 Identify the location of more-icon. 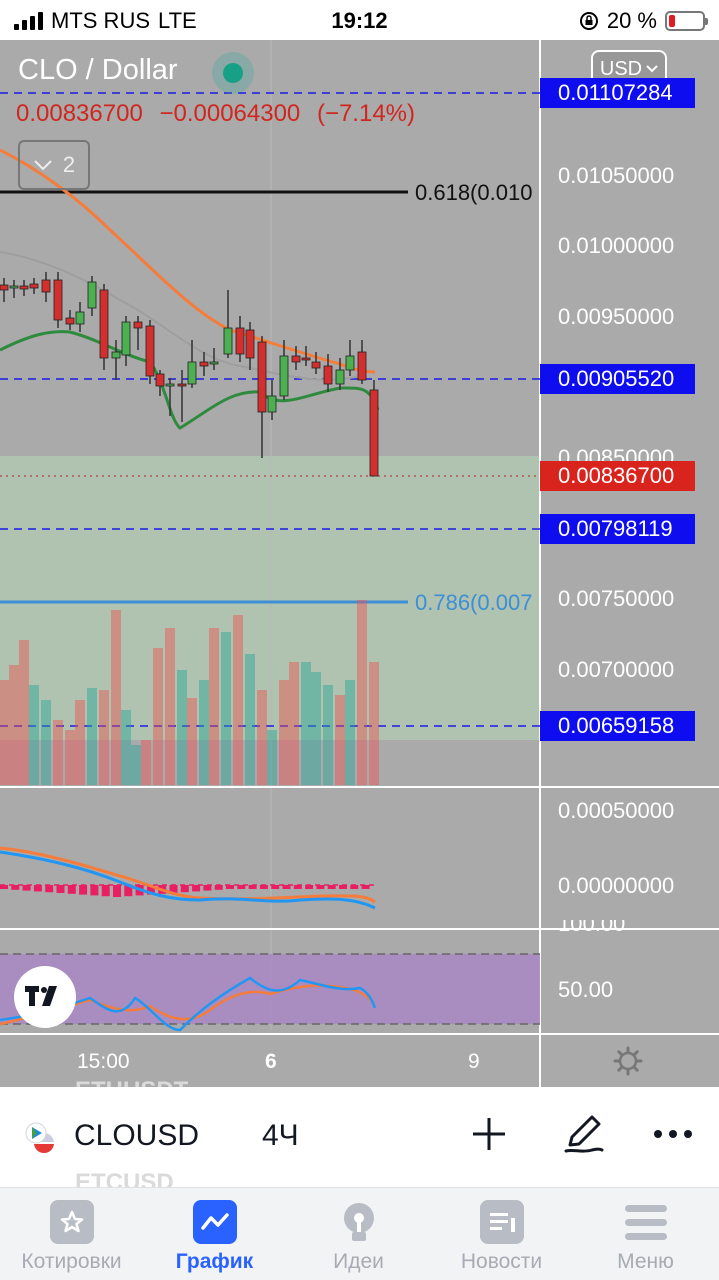
(673, 1134).